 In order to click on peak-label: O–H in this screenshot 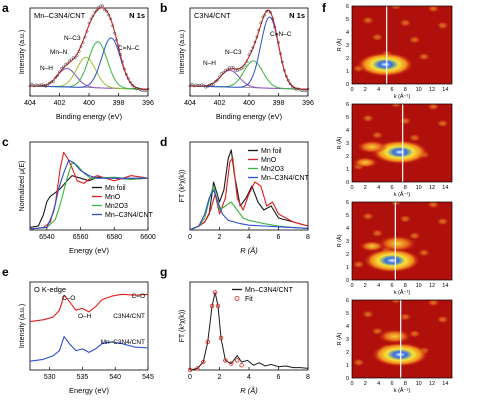, I will do `click(85, 316)`.